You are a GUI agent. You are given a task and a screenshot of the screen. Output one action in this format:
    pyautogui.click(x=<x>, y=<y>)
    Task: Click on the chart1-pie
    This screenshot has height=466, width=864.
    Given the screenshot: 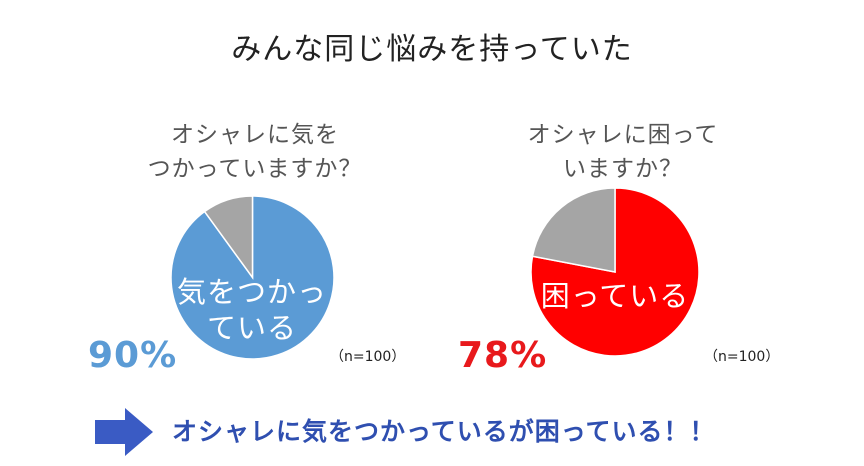 What is the action you would take?
    pyautogui.click(x=252, y=277)
    